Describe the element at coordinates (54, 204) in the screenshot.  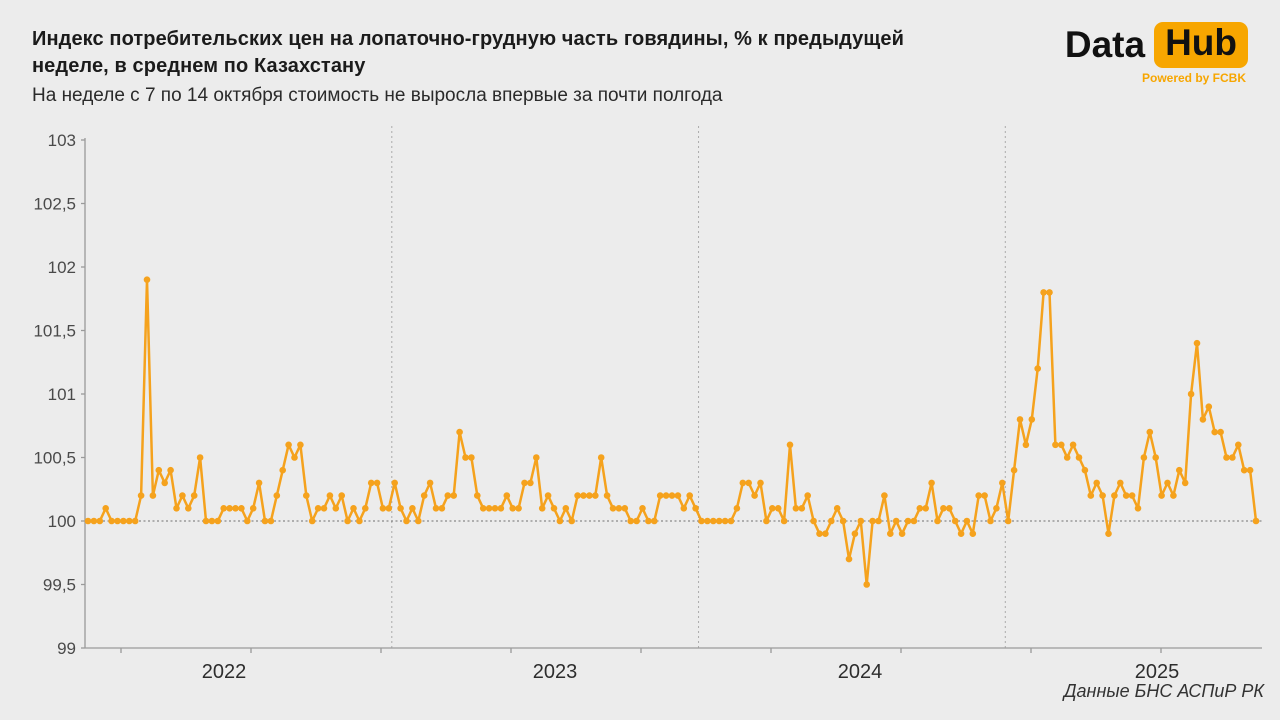
I see `y-tick-label: 102,5` at that location.